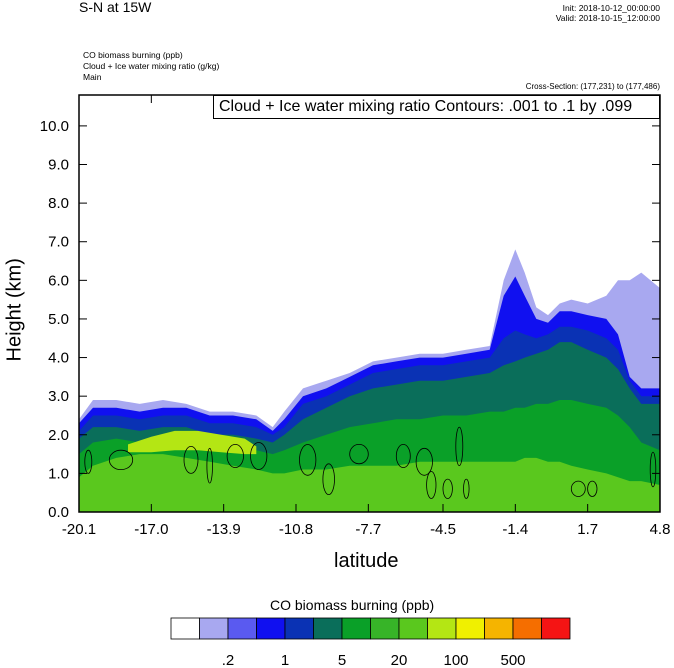 This screenshot has height=668, width=674. I want to click on x-tick-label: -20.1, so click(79, 529).